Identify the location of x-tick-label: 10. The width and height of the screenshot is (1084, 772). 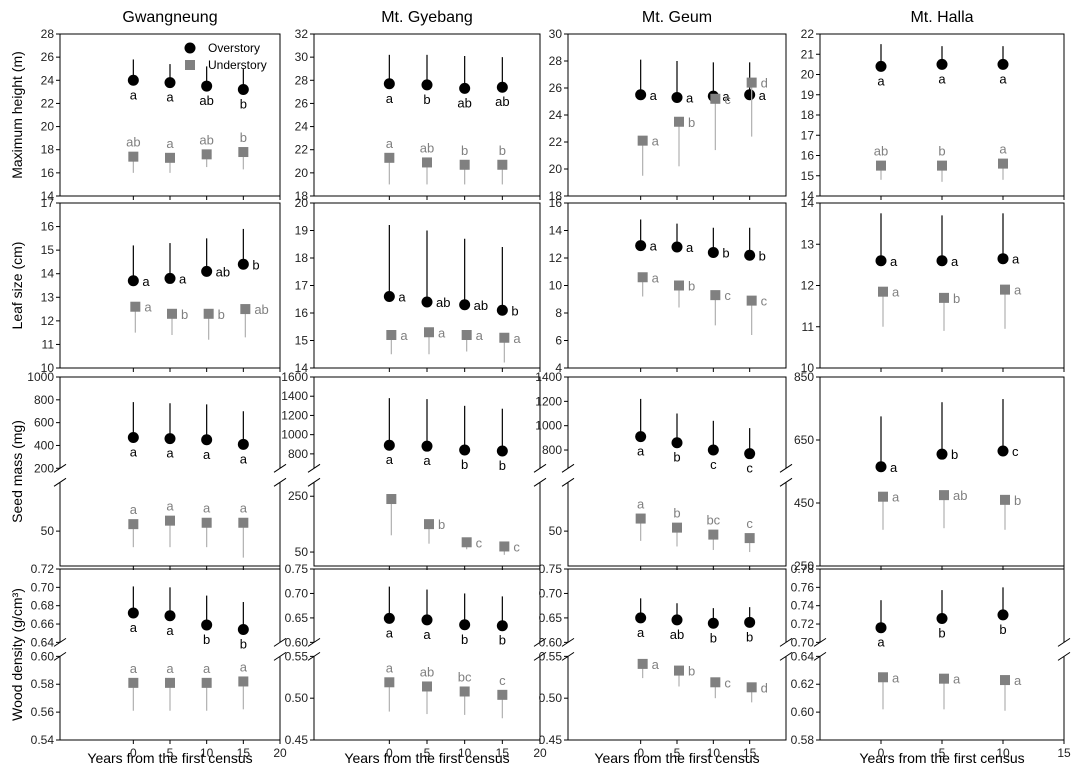
(465, 753).